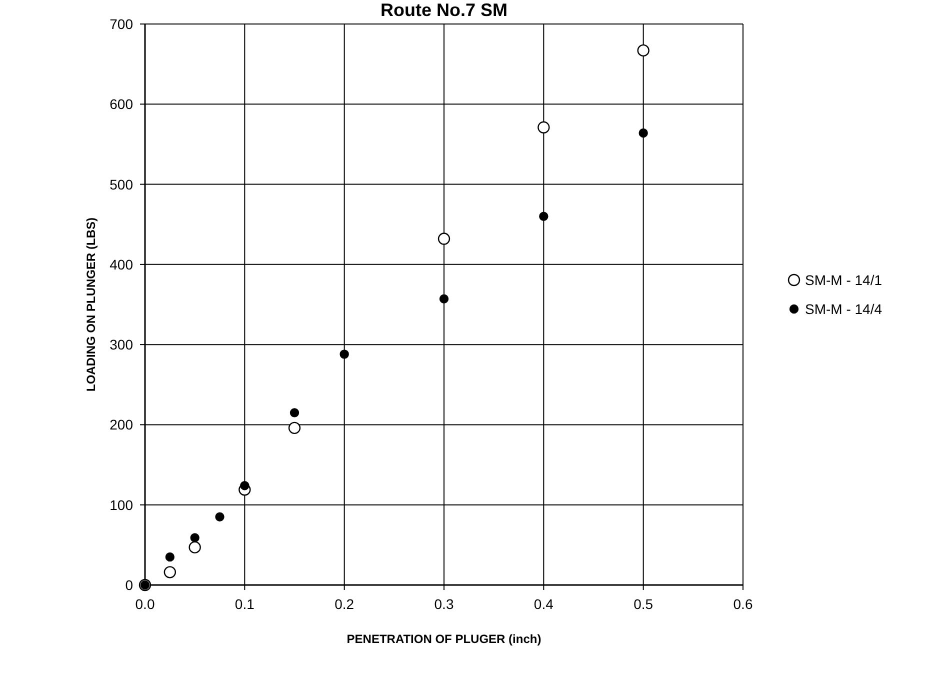  Describe the element at coordinates (122, 344) in the screenshot. I see `y-tick-label: 300` at that location.